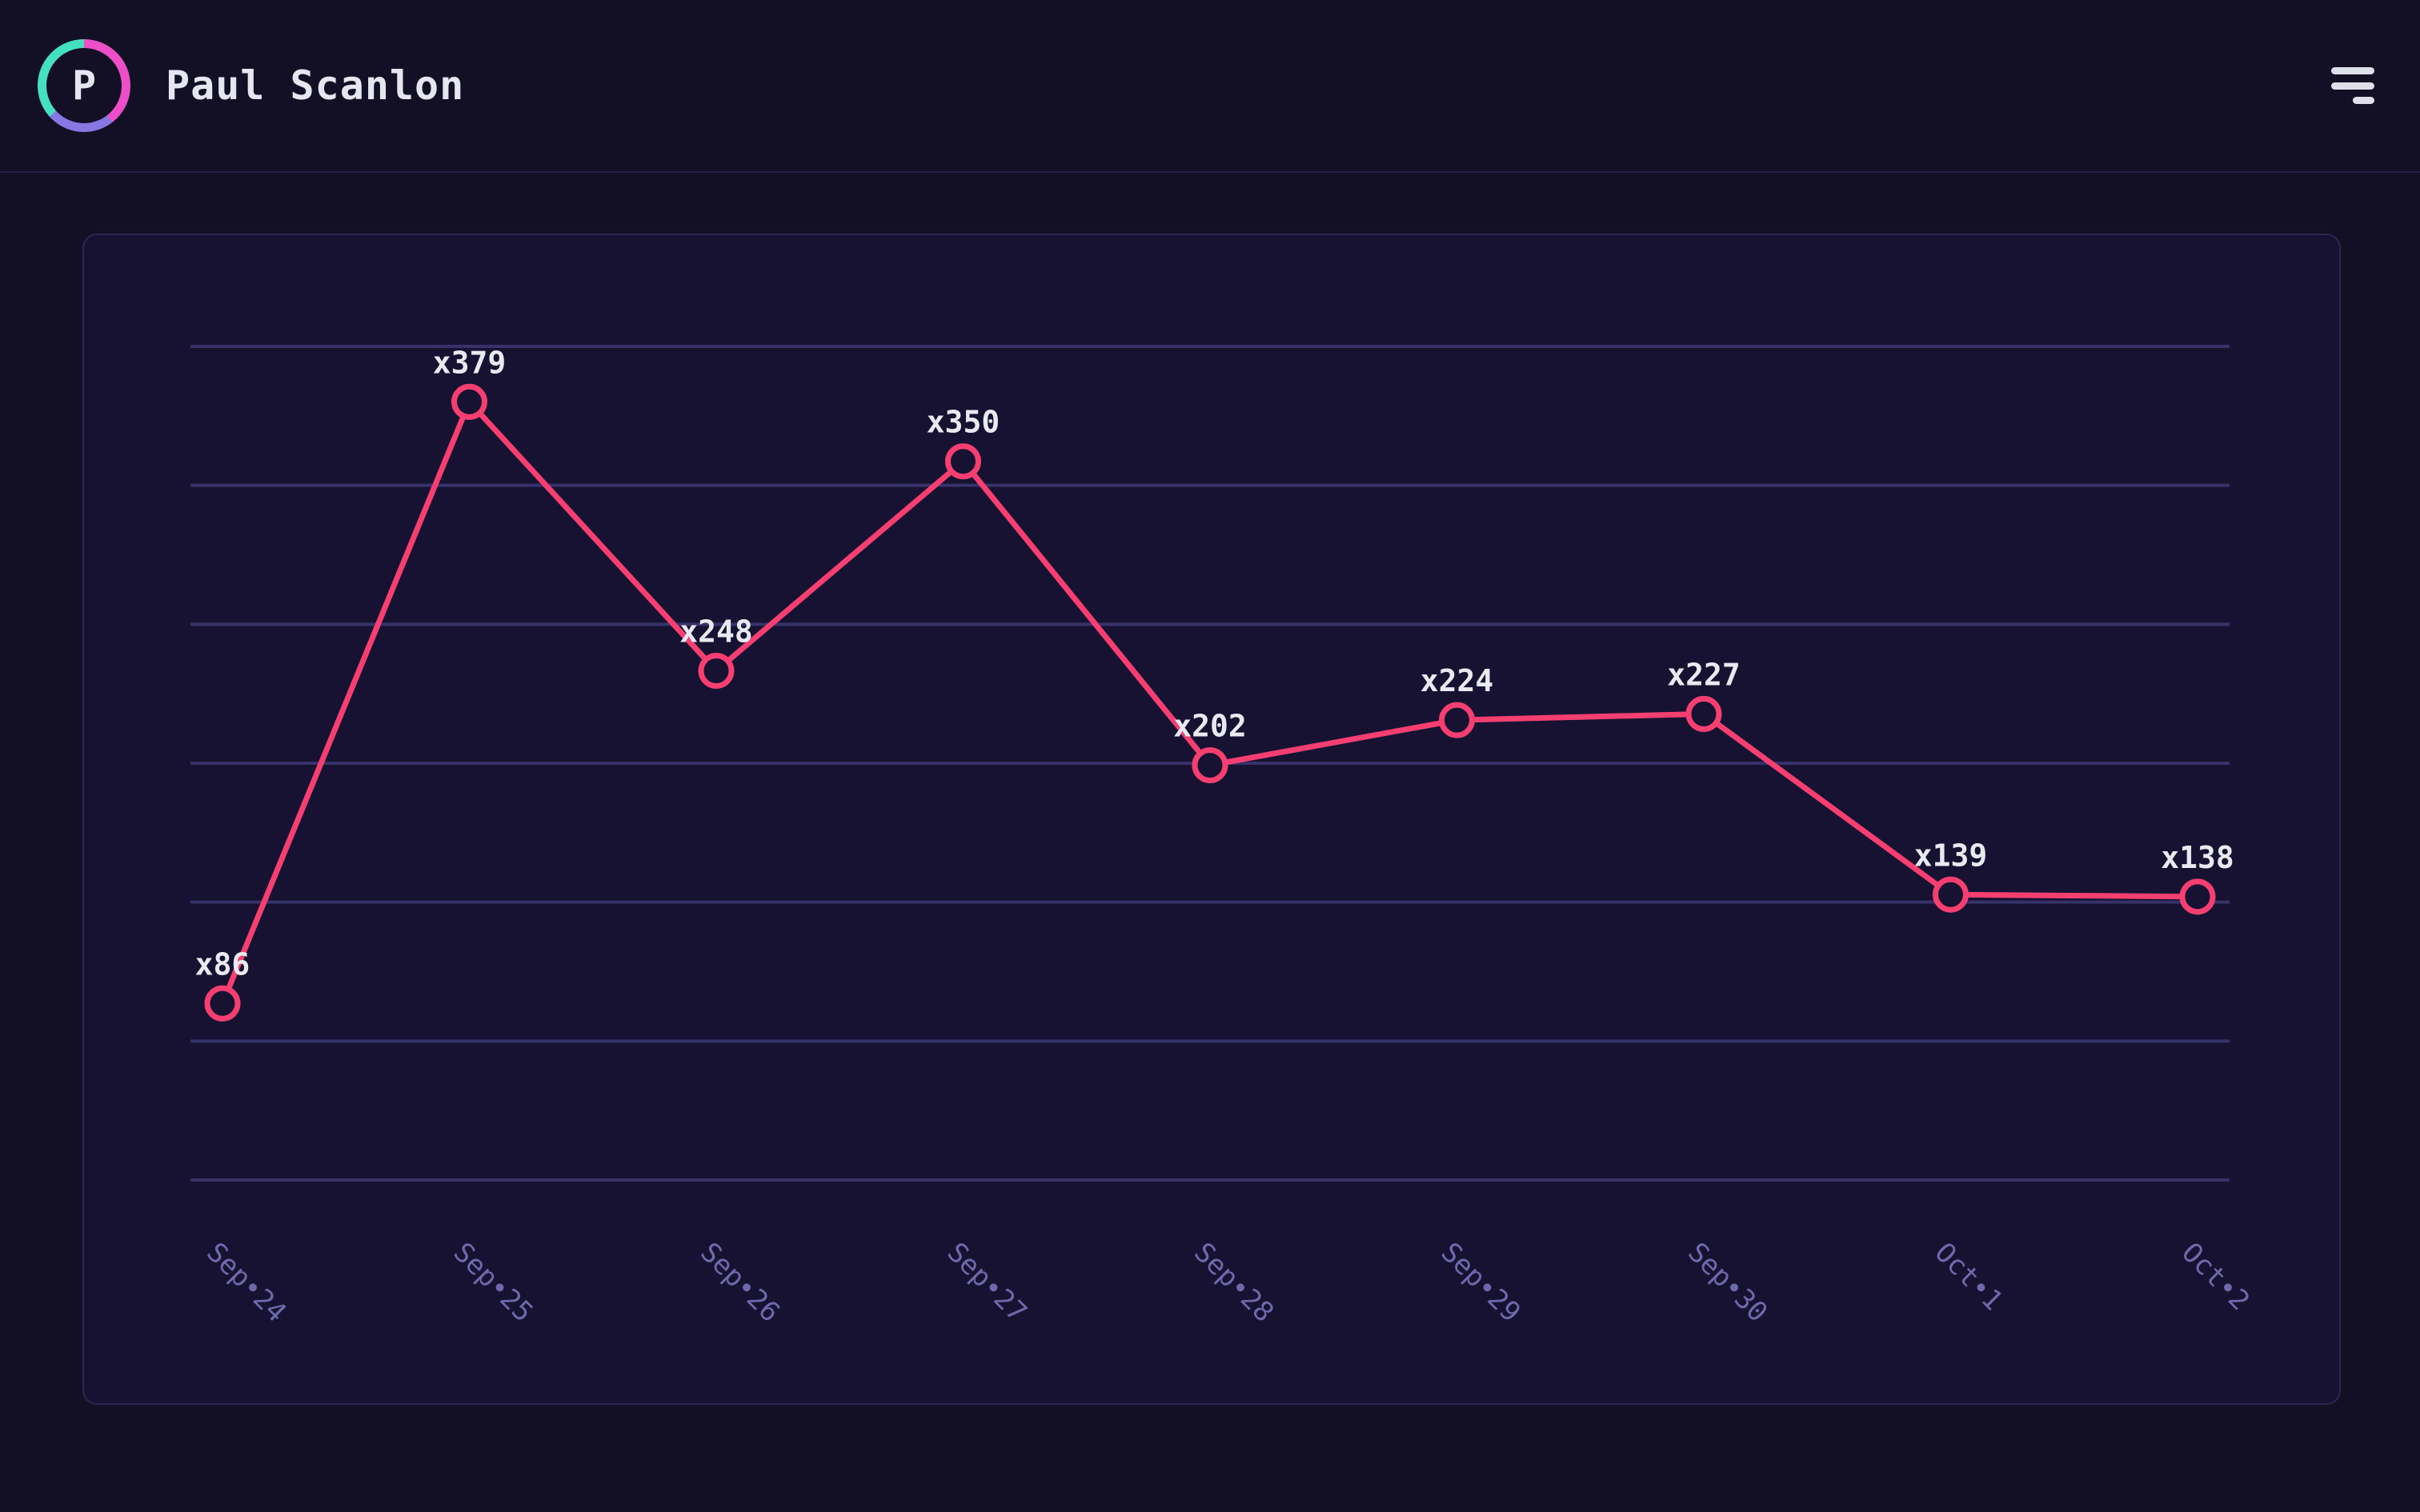 This screenshot has width=2420, height=1512. What do you see at coordinates (2197, 857) in the screenshot?
I see `data-point-label: x138` at bounding box center [2197, 857].